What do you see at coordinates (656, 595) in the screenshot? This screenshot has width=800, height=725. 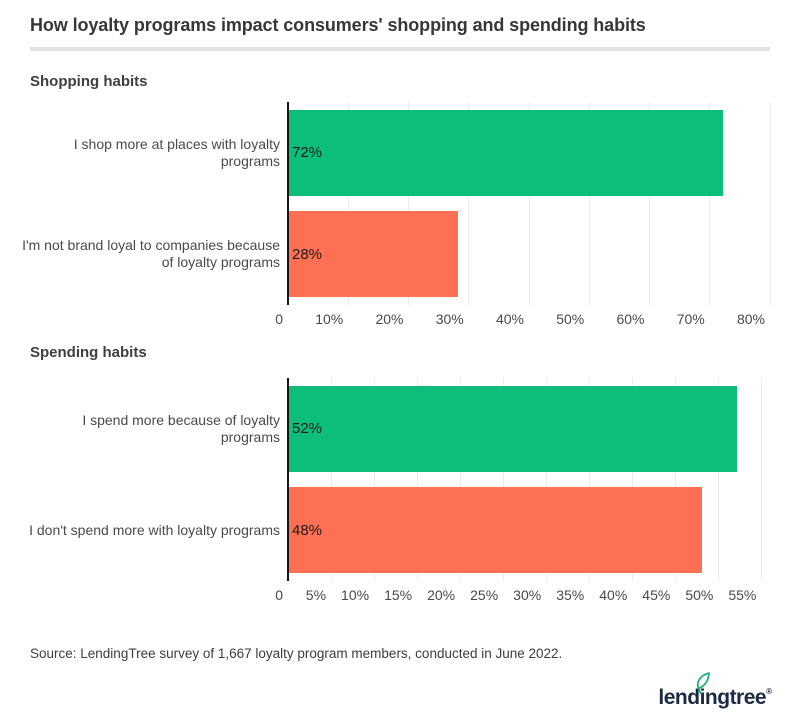 I see `x-tick-label: 45%` at bounding box center [656, 595].